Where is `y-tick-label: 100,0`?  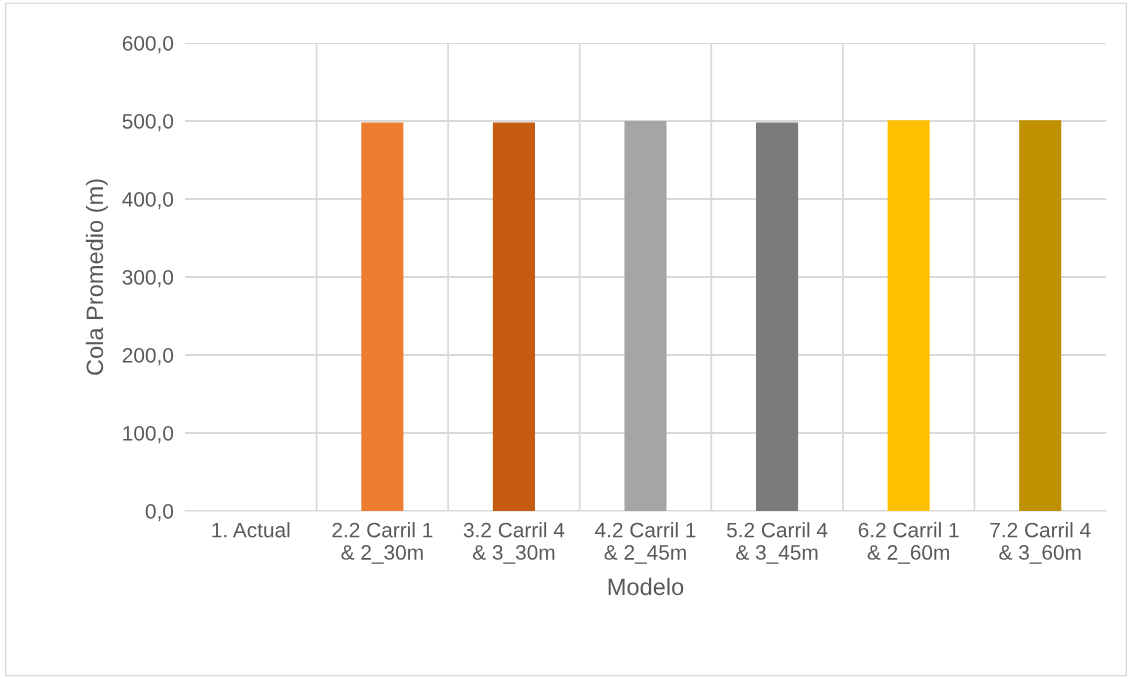 y-tick-label: 100,0 is located at coordinates (148, 435).